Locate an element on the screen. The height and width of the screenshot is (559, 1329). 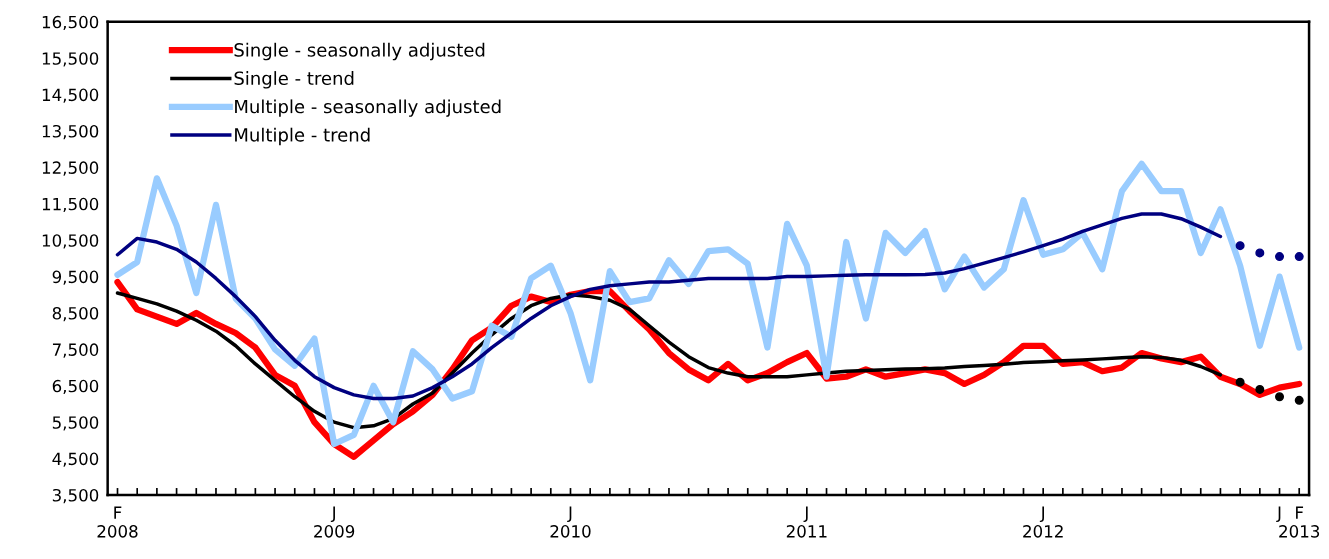
x-tick-label: J 2009 is located at coordinates (334, 522).